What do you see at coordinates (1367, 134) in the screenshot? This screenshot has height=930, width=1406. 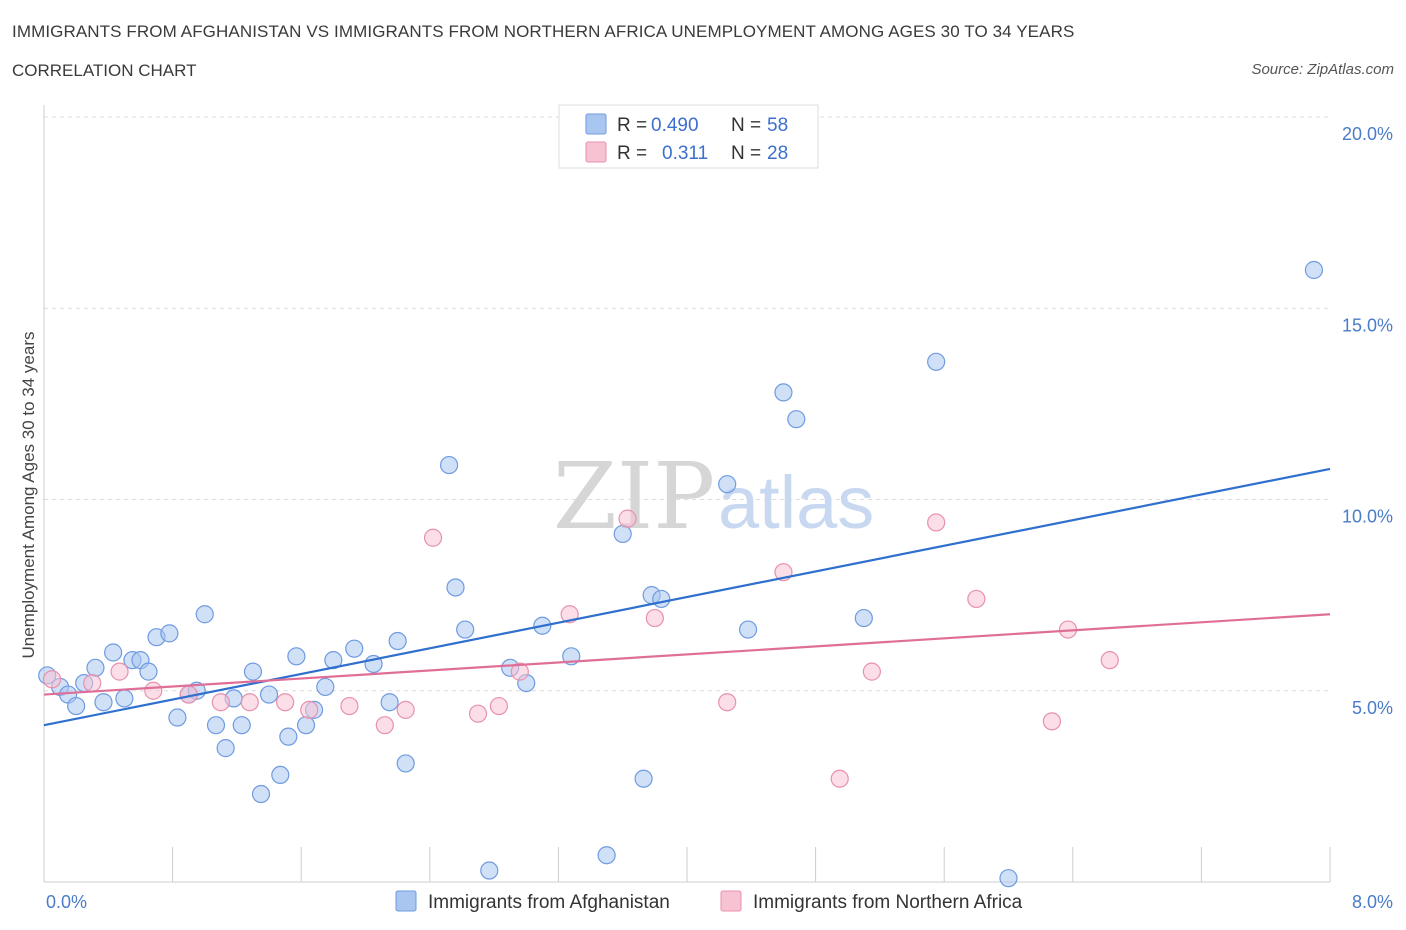 I see `y-tick-label: 20.0%` at bounding box center [1367, 134].